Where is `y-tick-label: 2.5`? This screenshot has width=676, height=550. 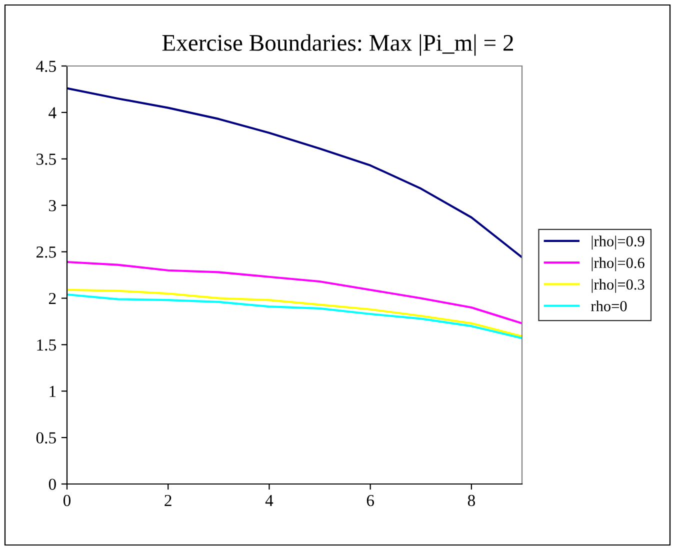 y-tick-label: 2.5 is located at coordinates (46, 252).